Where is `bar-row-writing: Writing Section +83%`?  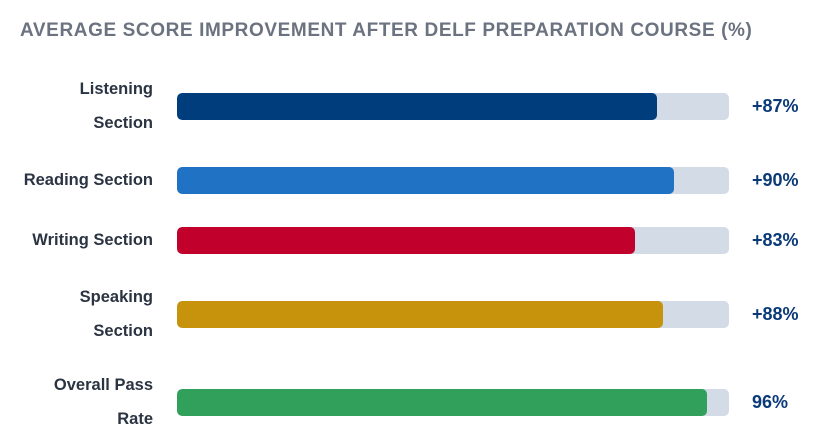 bar-row-writing: Writing Section +83% is located at coordinates (414, 240).